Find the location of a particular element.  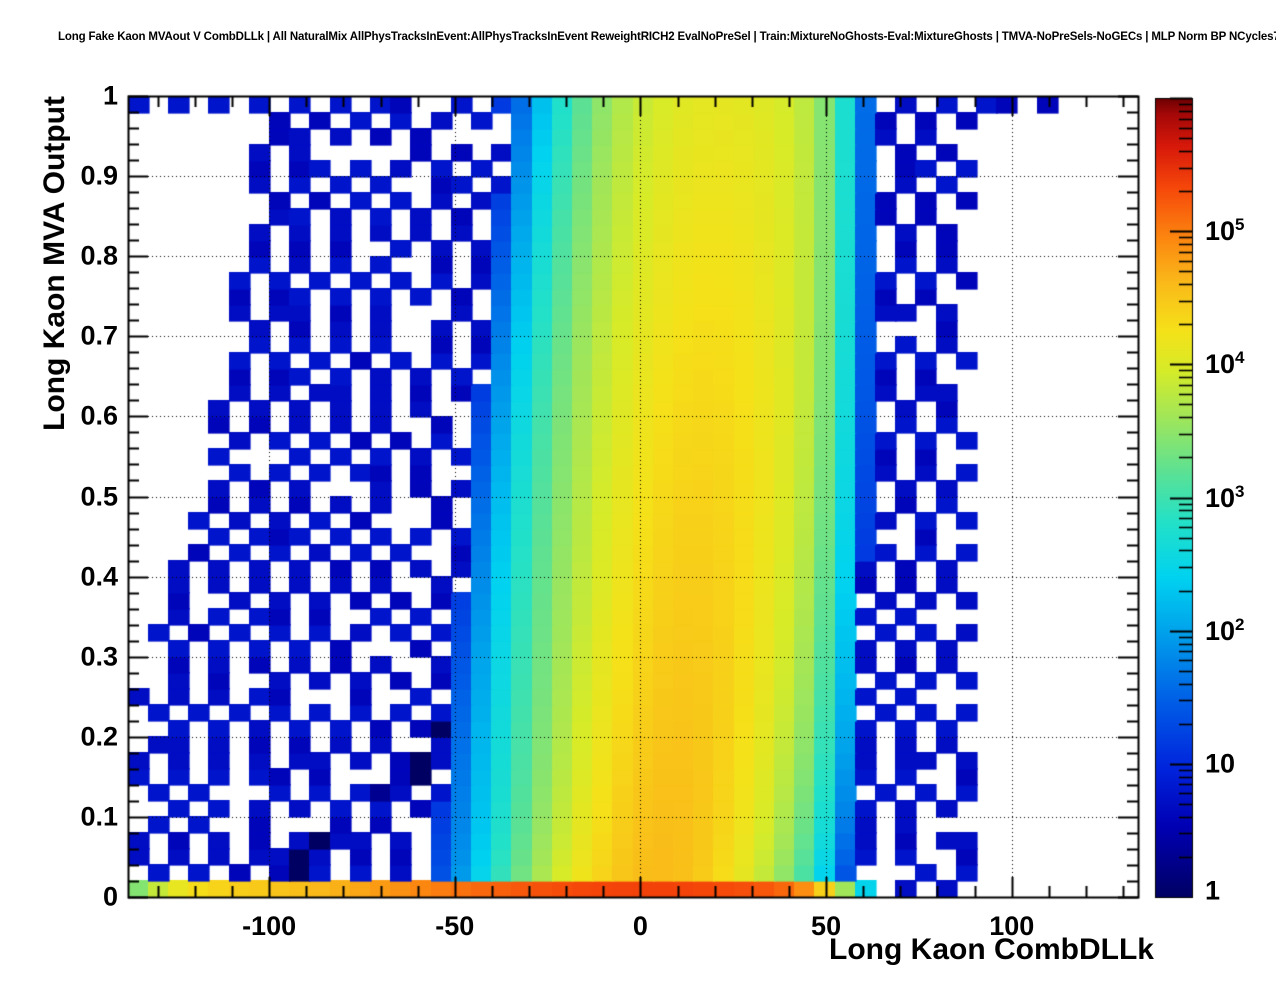

z-tick-exponent: 5 is located at coordinates (1240, 225).